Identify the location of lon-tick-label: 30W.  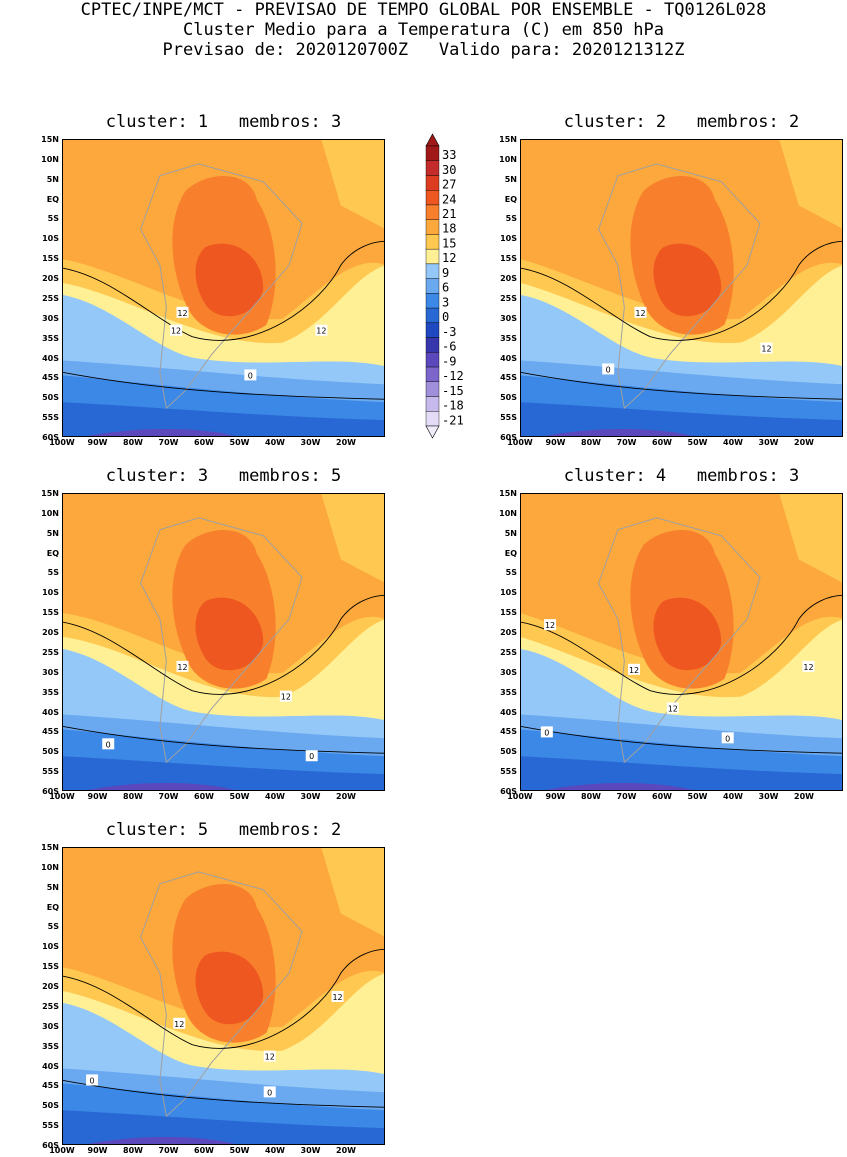
(310, 442).